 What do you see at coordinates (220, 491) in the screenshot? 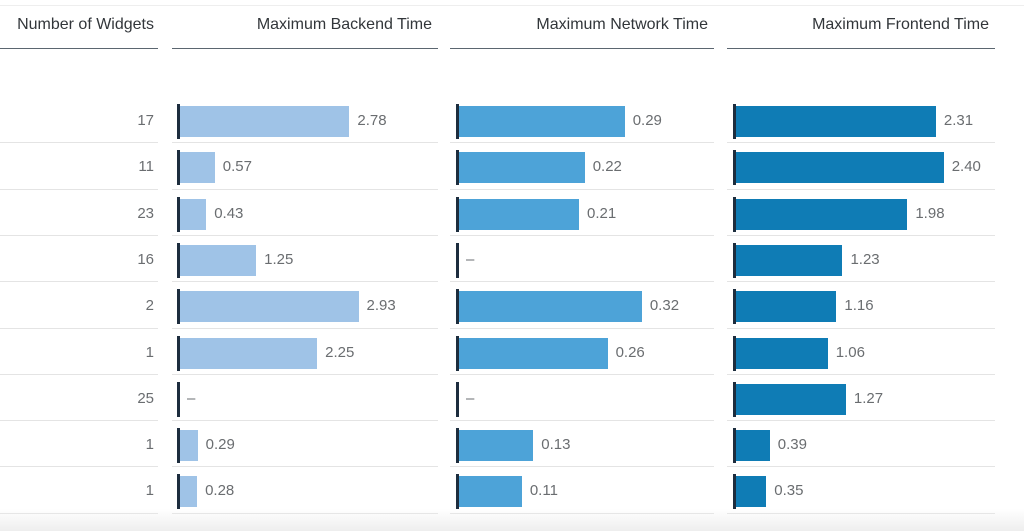
I see `backend-value-label: 0.28` at bounding box center [220, 491].